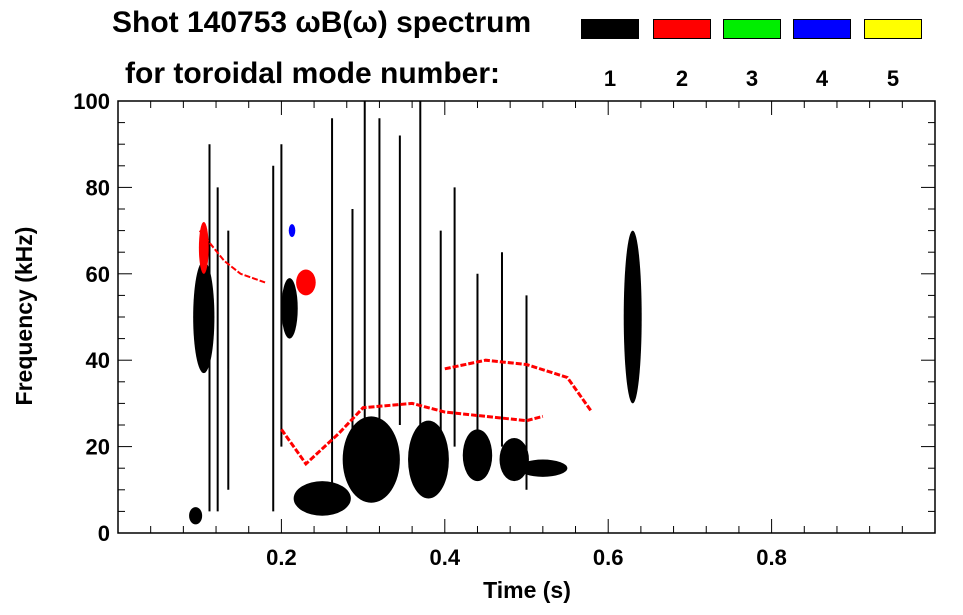 The height and width of the screenshot is (615, 963). Describe the element at coordinates (98, 360) in the screenshot. I see `y-tick-label-2: 40` at that location.